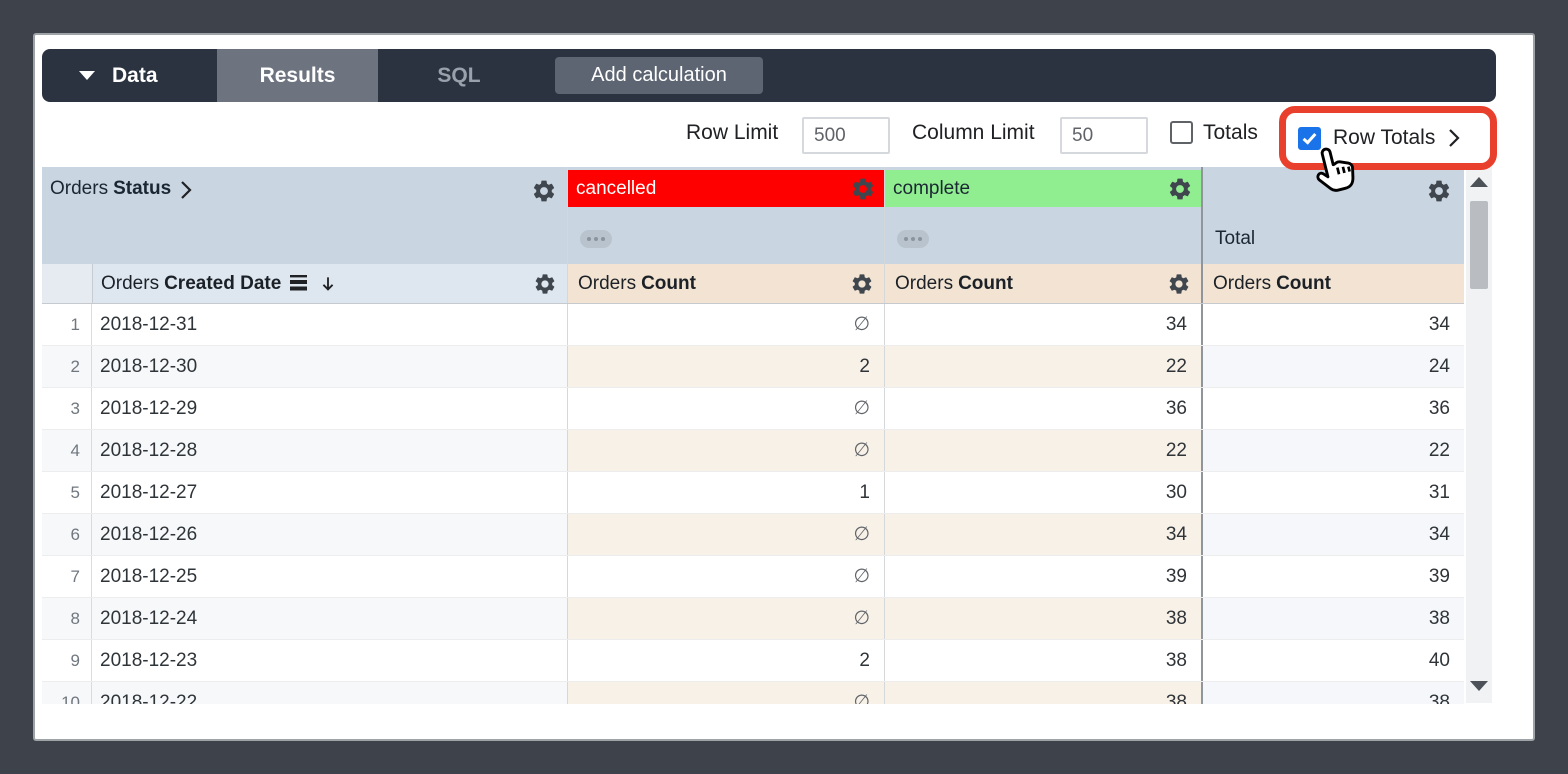 The height and width of the screenshot is (774, 1568). Describe the element at coordinates (846, 135) in the screenshot. I see `row-limit-input` at that location.